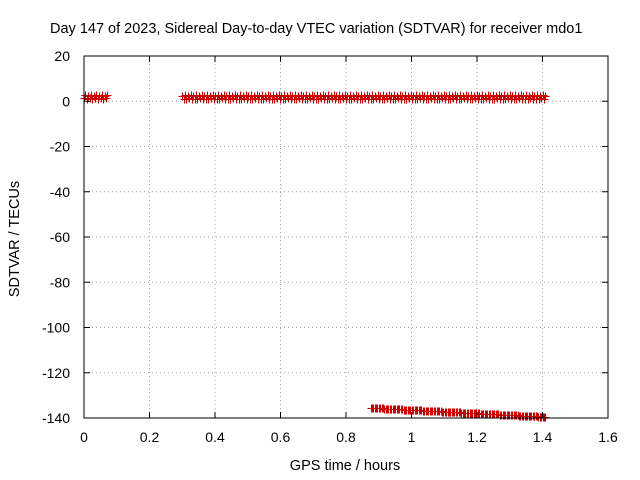 This screenshot has width=640, height=480. I want to click on y-tick-label: -40, so click(60, 192).